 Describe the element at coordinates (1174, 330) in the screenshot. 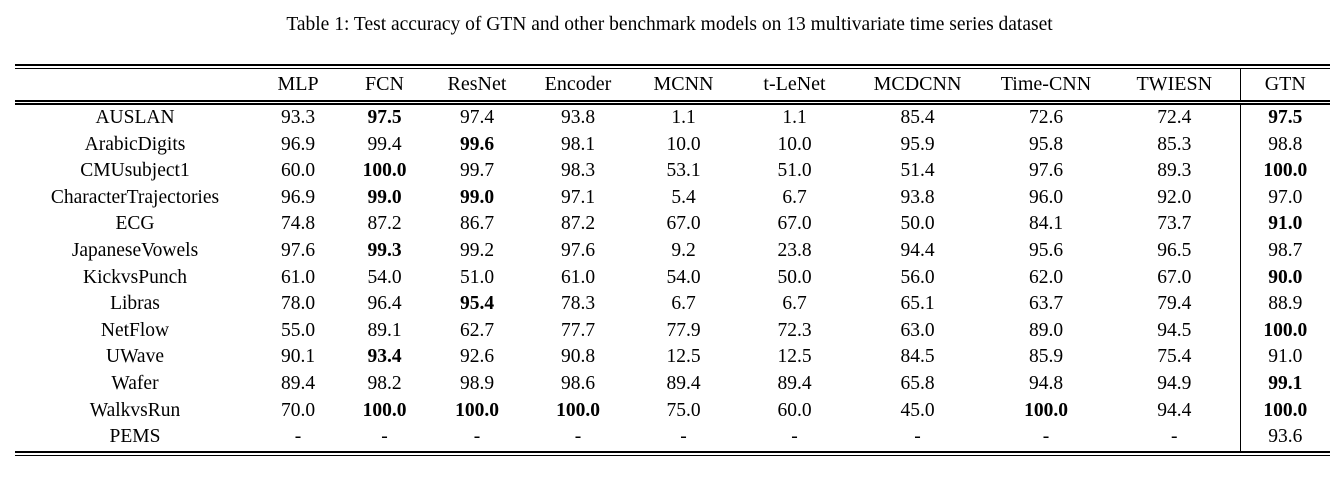

I see `accuracy-cell: 94.5` at that location.